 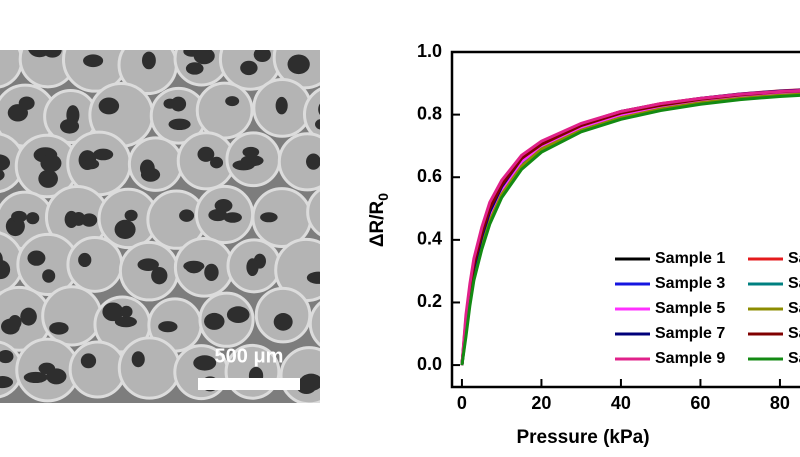 I want to click on y-axis-label-group: ΔR/R0, so click(x=379, y=220).